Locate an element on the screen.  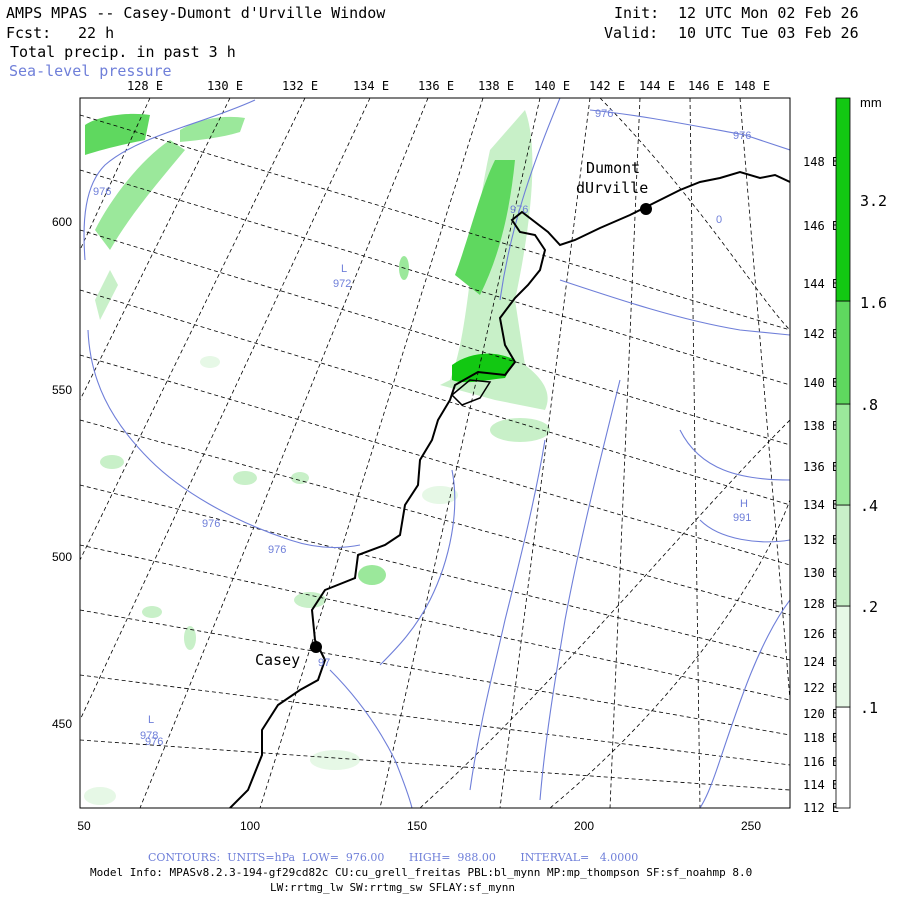
forecast-label: Fcst: is located at coordinates (29, 33).